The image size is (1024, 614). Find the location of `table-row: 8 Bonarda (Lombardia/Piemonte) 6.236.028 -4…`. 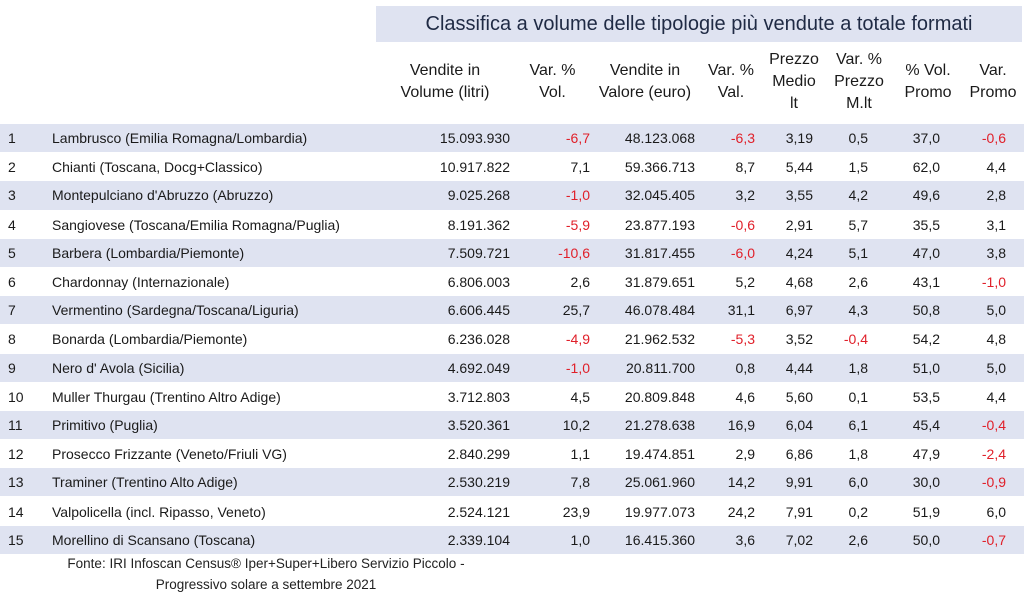

table-row: 8 Bonarda (Lombardia/Piemonte) 6.236.028 -4… is located at coordinates (512, 339).